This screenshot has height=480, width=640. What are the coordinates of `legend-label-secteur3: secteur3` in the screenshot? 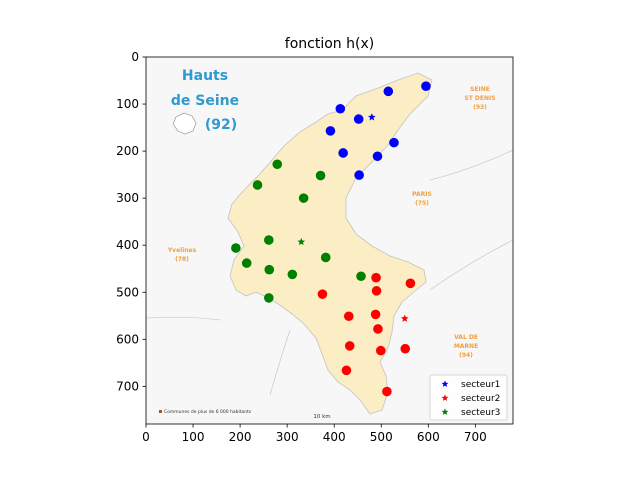 It's located at (480, 413).